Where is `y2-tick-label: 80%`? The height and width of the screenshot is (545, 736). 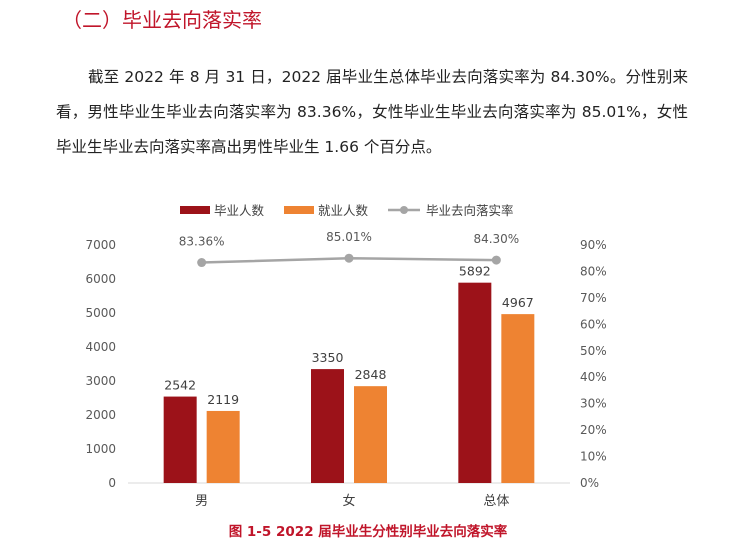 y2-tick-label: 80% is located at coordinates (593, 271).